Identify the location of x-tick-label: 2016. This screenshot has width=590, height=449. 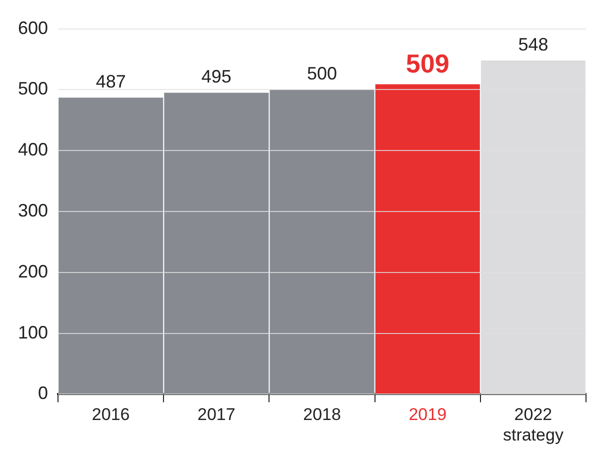
(111, 414).